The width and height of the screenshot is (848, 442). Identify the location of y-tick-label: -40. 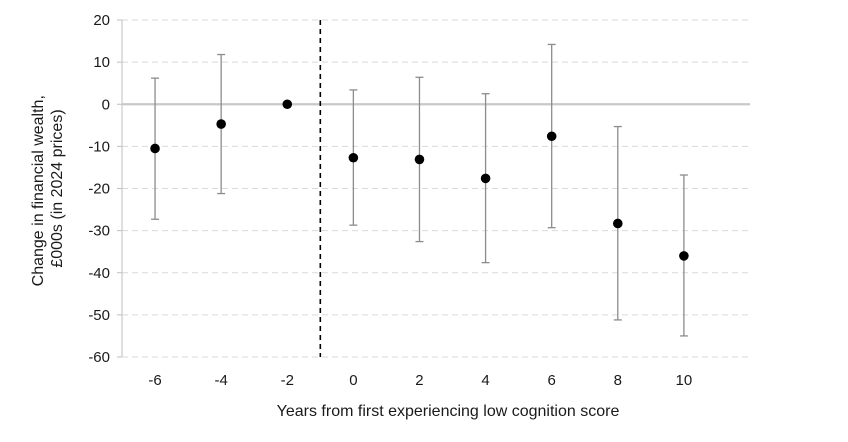
(99, 273).